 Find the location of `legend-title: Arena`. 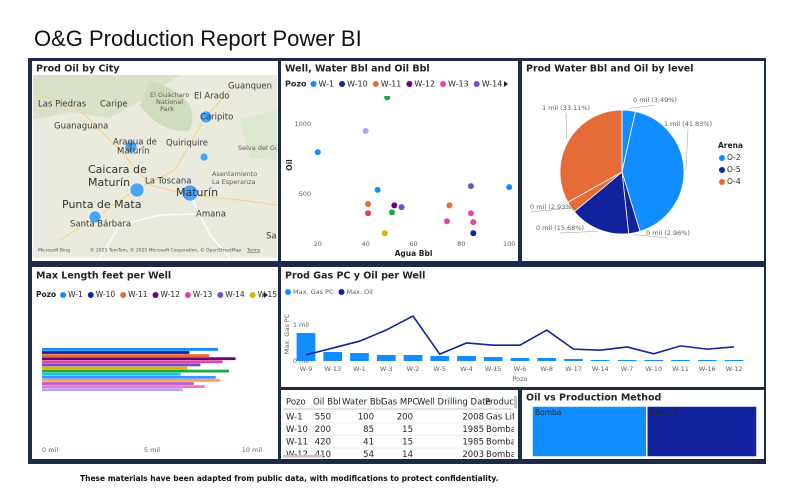

legend-title: Arena is located at coordinates (730, 145).